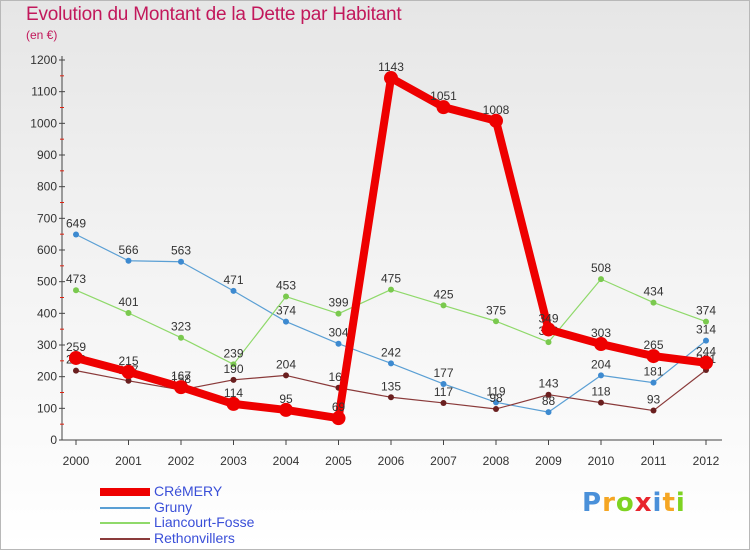 The width and height of the screenshot is (750, 550). Describe the element at coordinates (233, 280) in the screenshot. I see `data-label-gruny: 471` at that location.